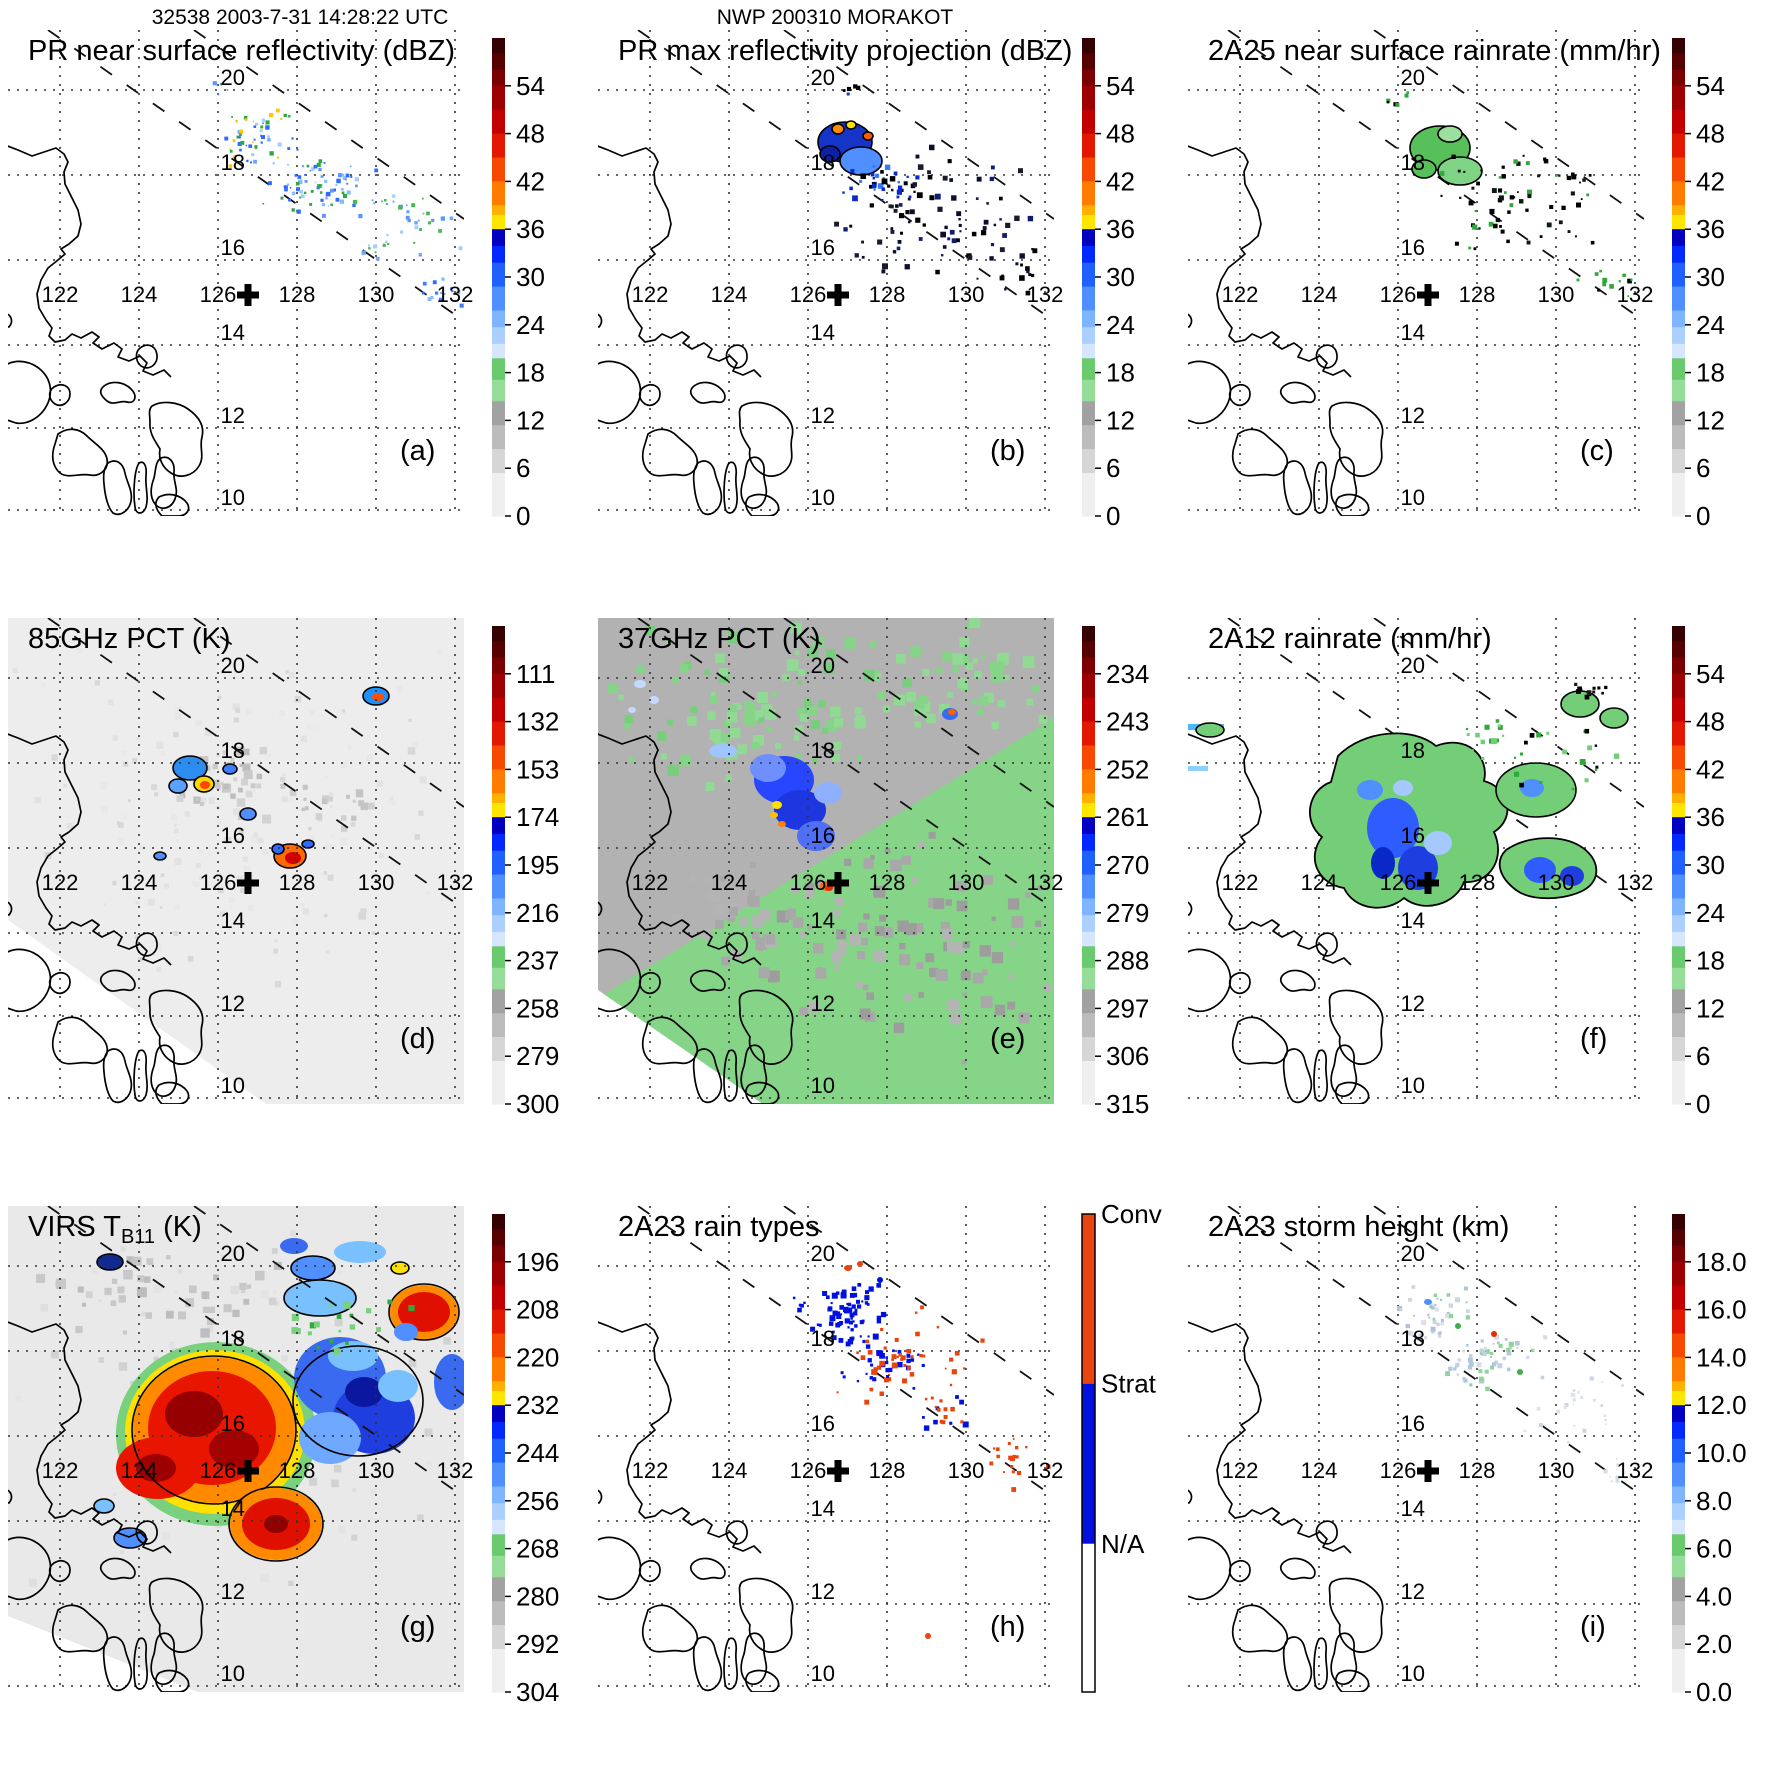 The height and width of the screenshot is (1771, 1771). Describe the element at coordinates (1129, 1384) in the screenshot. I see `colorbar-tick: Strat` at that location.